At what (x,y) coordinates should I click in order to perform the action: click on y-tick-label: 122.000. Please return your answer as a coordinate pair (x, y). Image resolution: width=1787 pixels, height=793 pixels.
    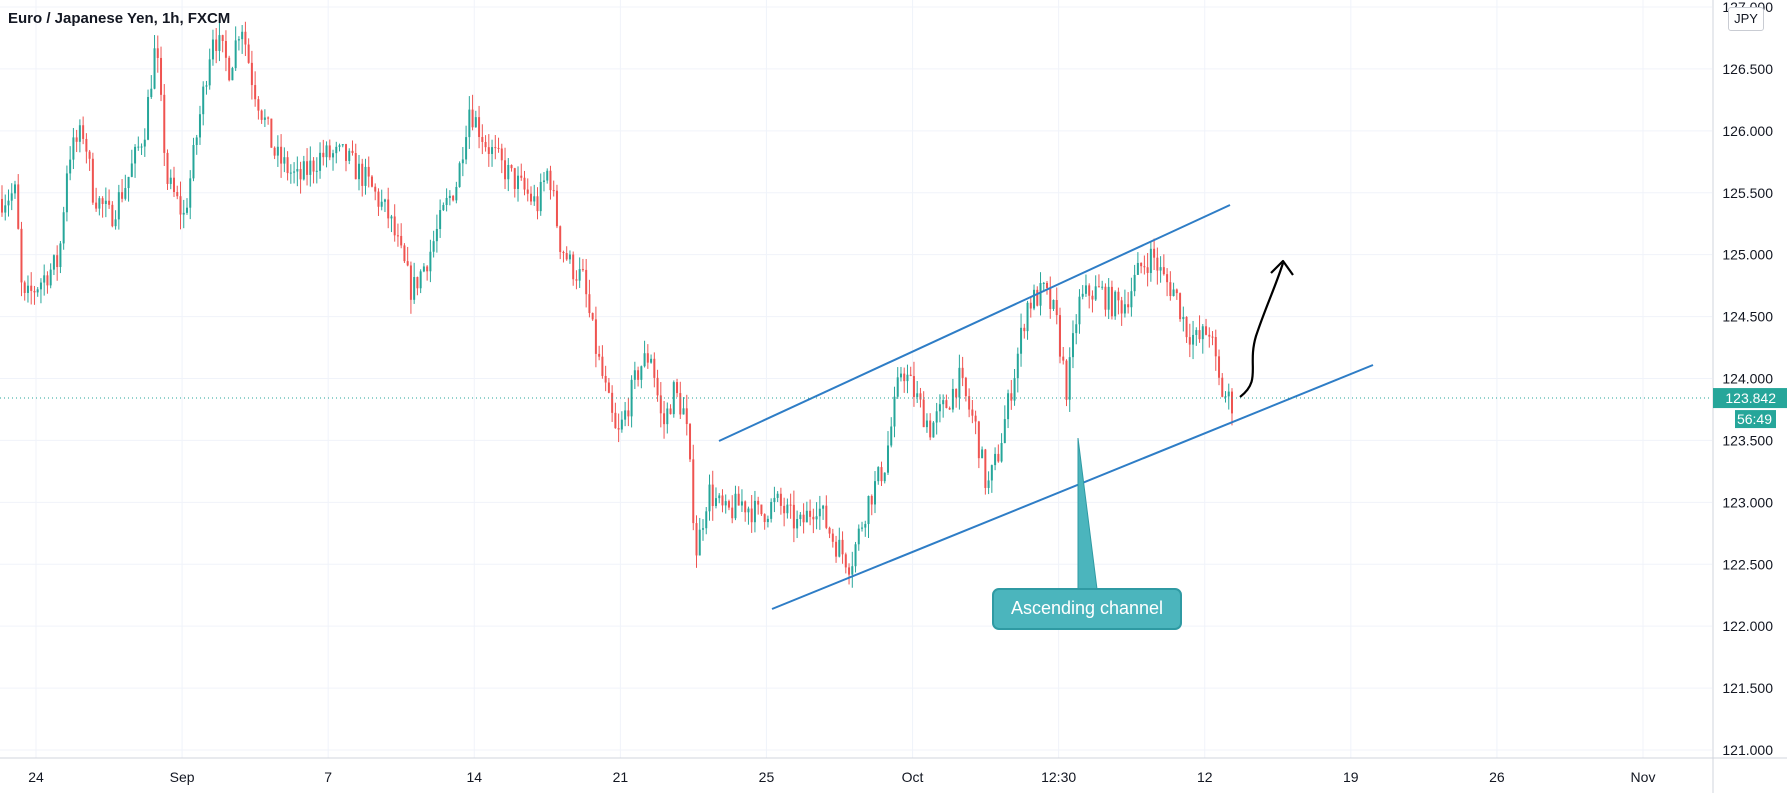
    Looking at the image, I should click on (1747, 626).